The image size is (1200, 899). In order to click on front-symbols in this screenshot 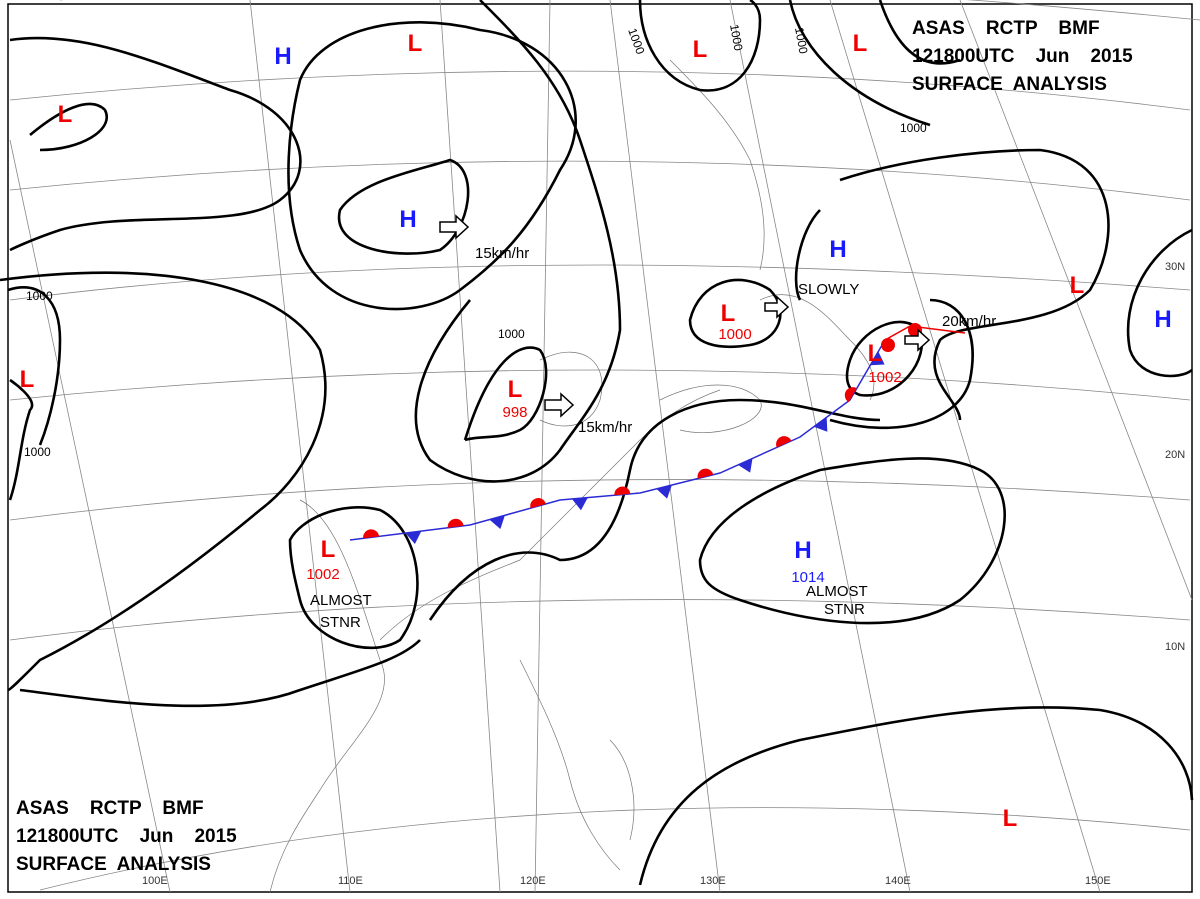, I will do `click(624, 447)`.